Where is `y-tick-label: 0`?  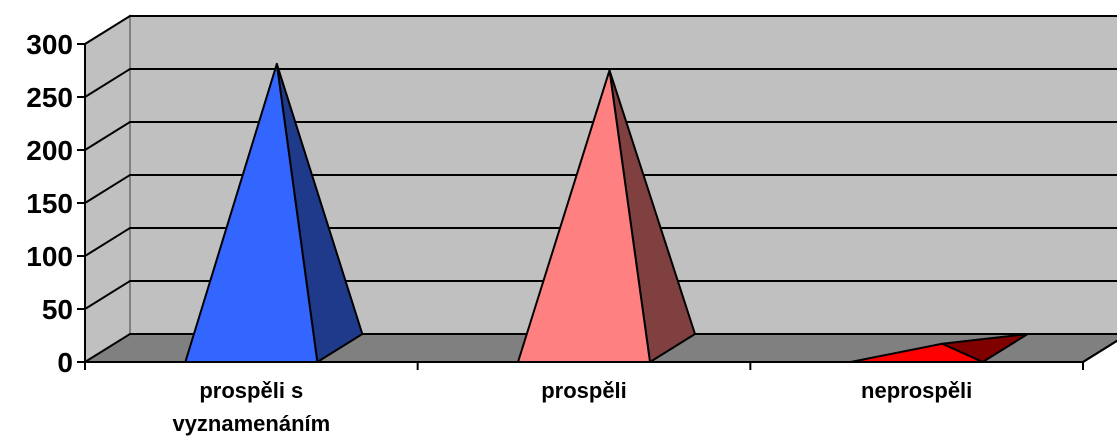 y-tick-label: 0 is located at coordinates (65, 362).